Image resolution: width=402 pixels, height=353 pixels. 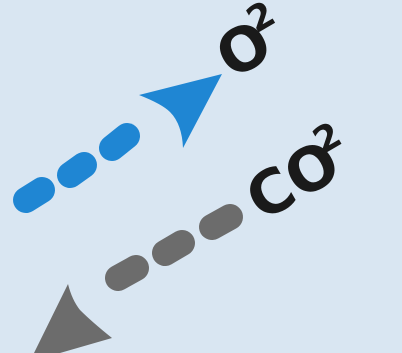 I want to click on co2-arrowhead, so click(x=73, y=318).